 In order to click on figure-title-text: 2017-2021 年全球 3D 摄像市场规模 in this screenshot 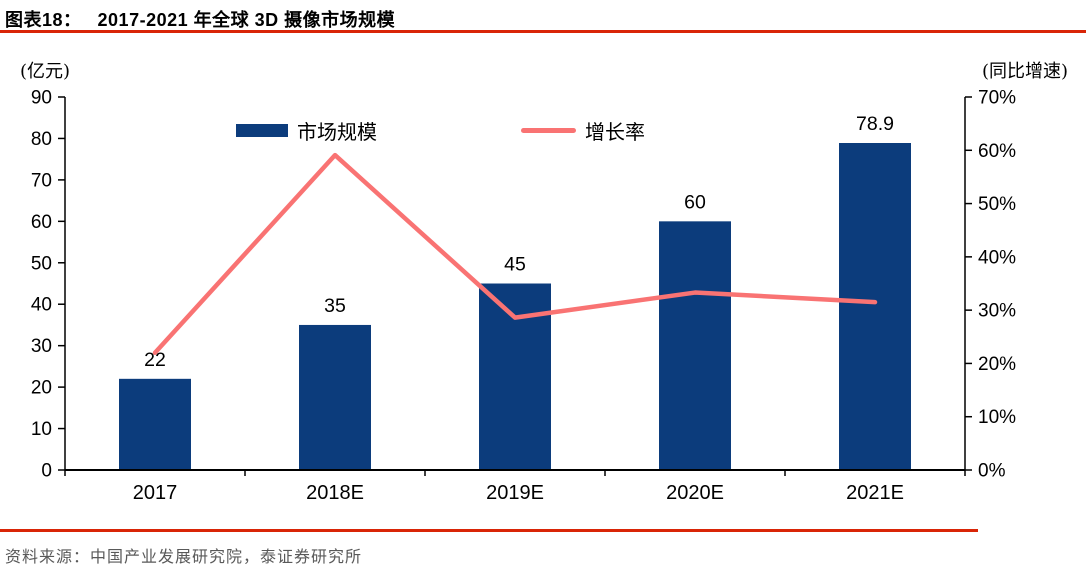, I will do `click(246, 20)`.